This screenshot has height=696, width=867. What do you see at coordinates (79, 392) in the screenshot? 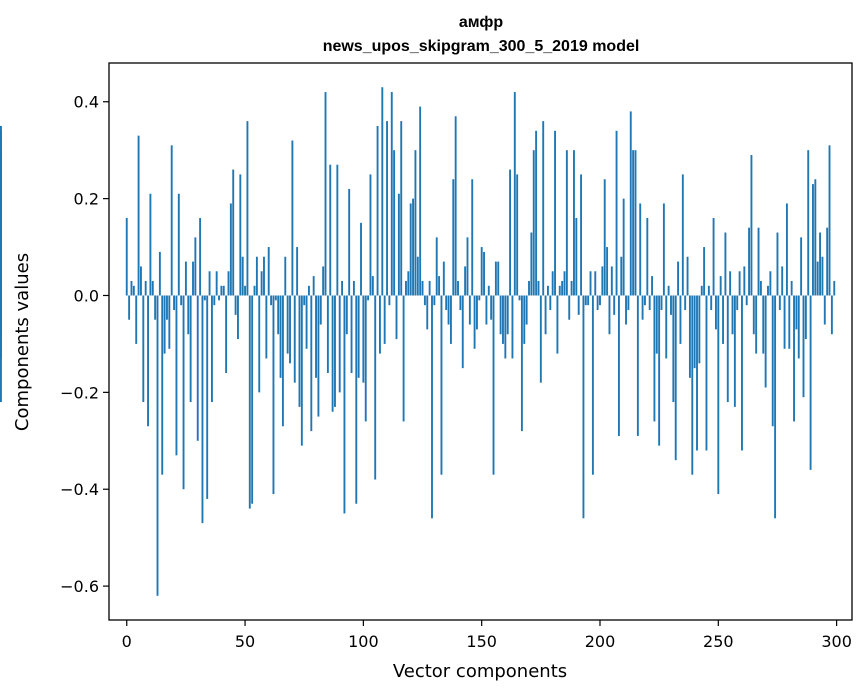
I see `y-tick-label: −0.2` at bounding box center [79, 392].